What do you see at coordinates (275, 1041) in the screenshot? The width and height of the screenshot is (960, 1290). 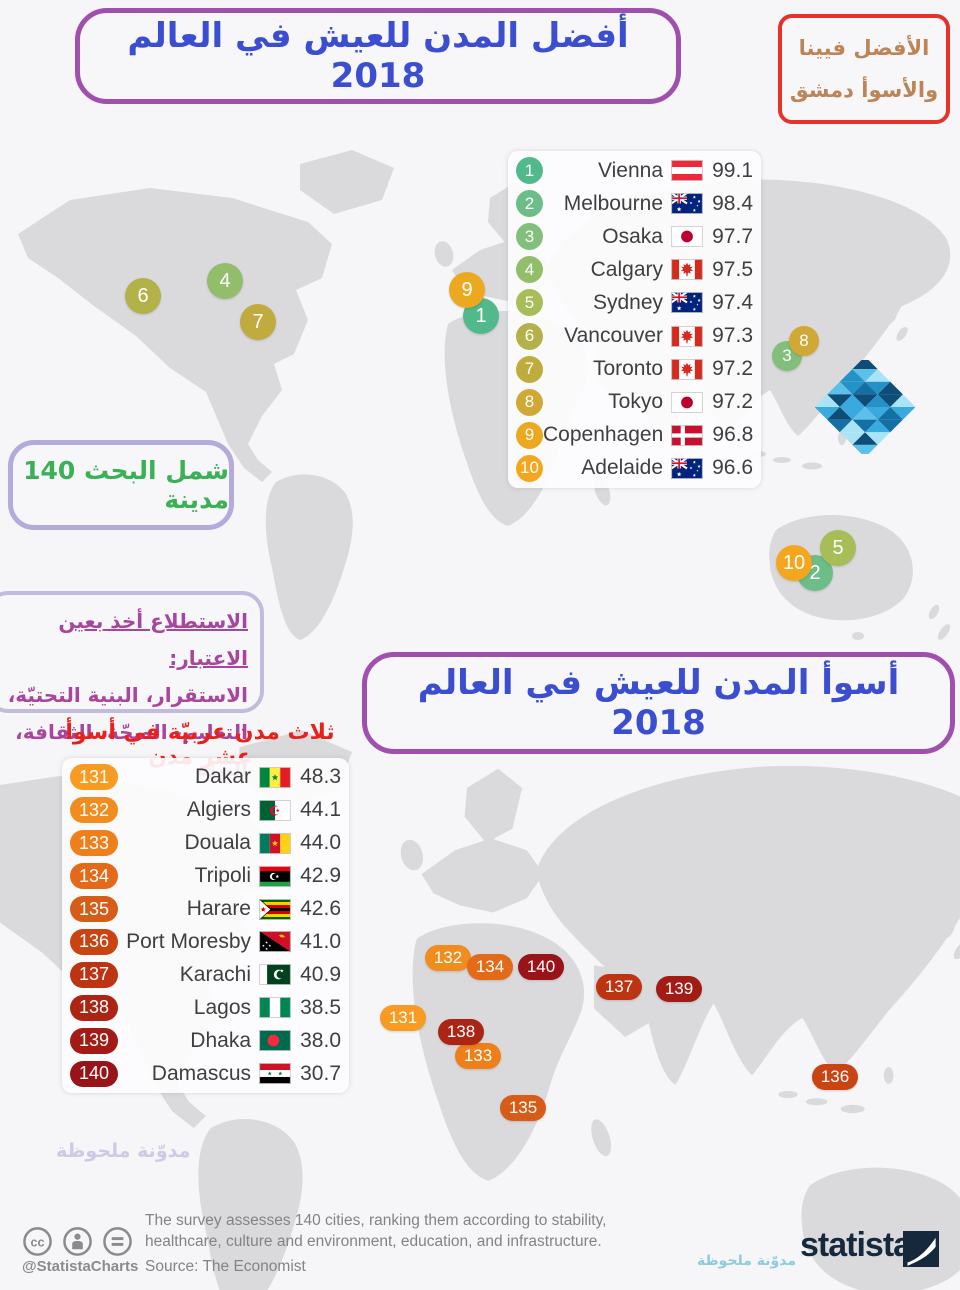 I see `flag-bangladesh-icon` at bounding box center [275, 1041].